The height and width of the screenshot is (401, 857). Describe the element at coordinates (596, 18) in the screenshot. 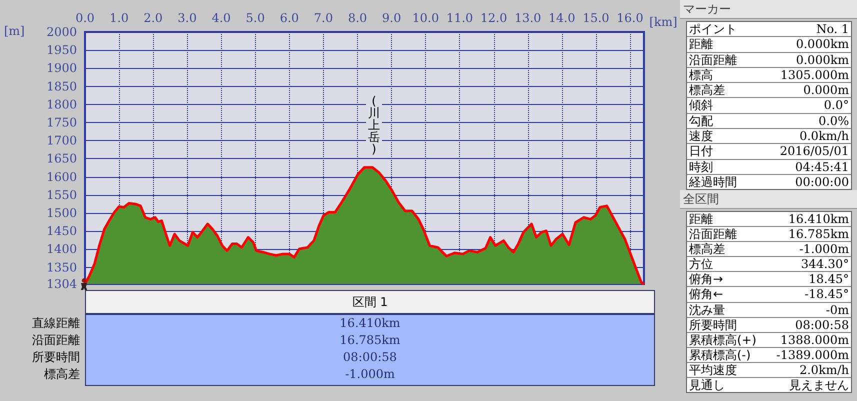

I see `x-tick-label: 15.0` at that location.